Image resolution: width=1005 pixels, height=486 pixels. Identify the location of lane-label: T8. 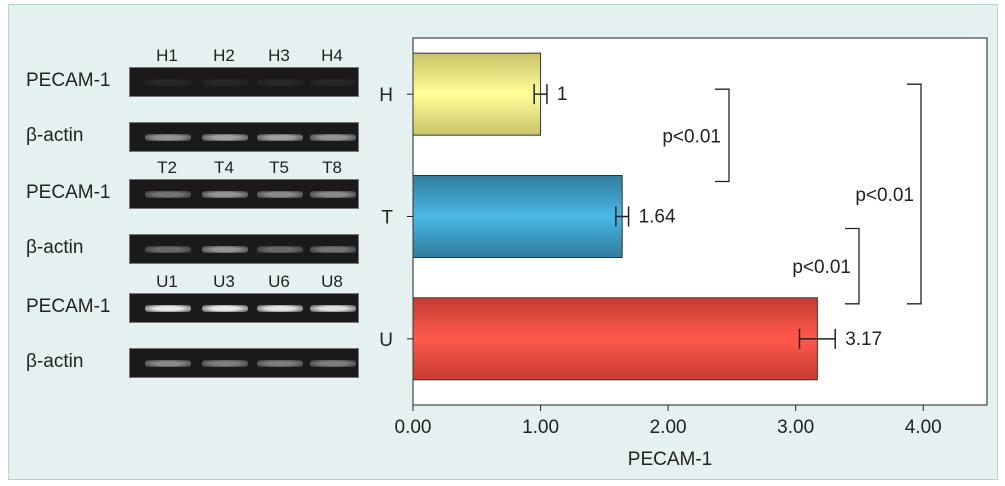
(332, 167).